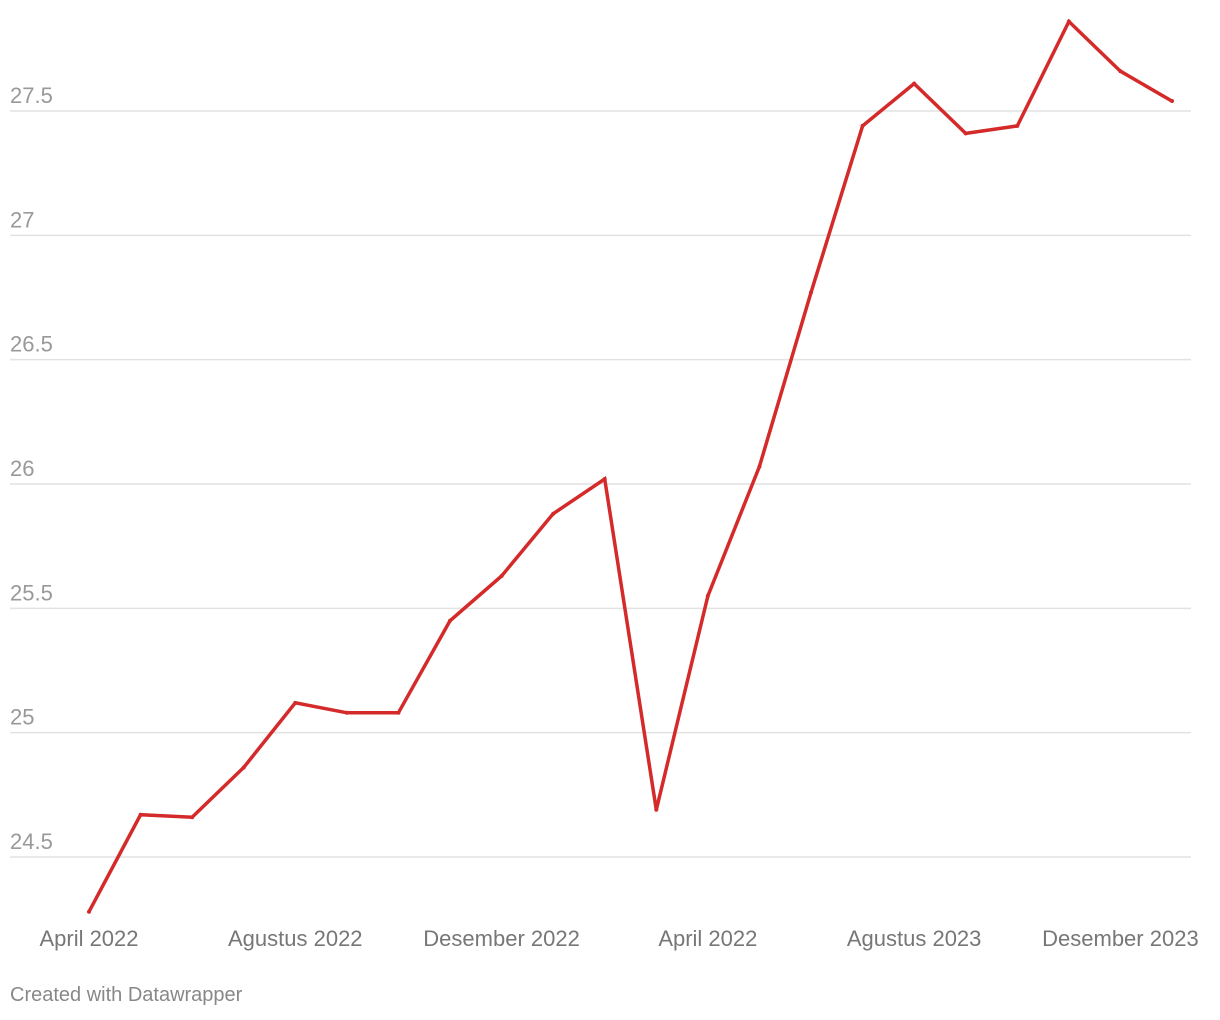 The height and width of the screenshot is (1020, 1220). I want to click on x-tick-label: Desember 2023, so click(1120, 938).